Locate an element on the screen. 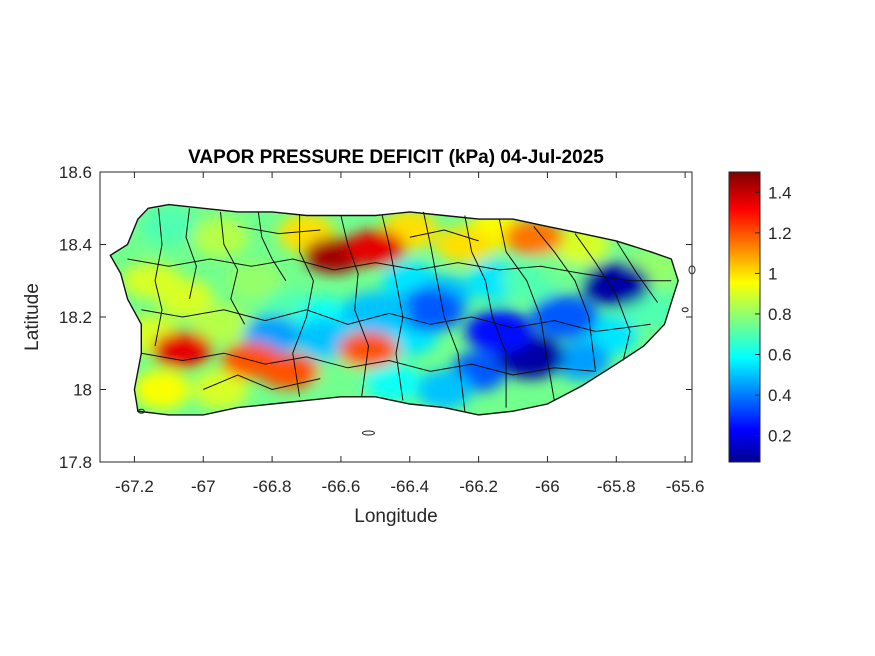 The width and height of the screenshot is (875, 656). x-tick-label-4: -66.4 is located at coordinates (409, 486).